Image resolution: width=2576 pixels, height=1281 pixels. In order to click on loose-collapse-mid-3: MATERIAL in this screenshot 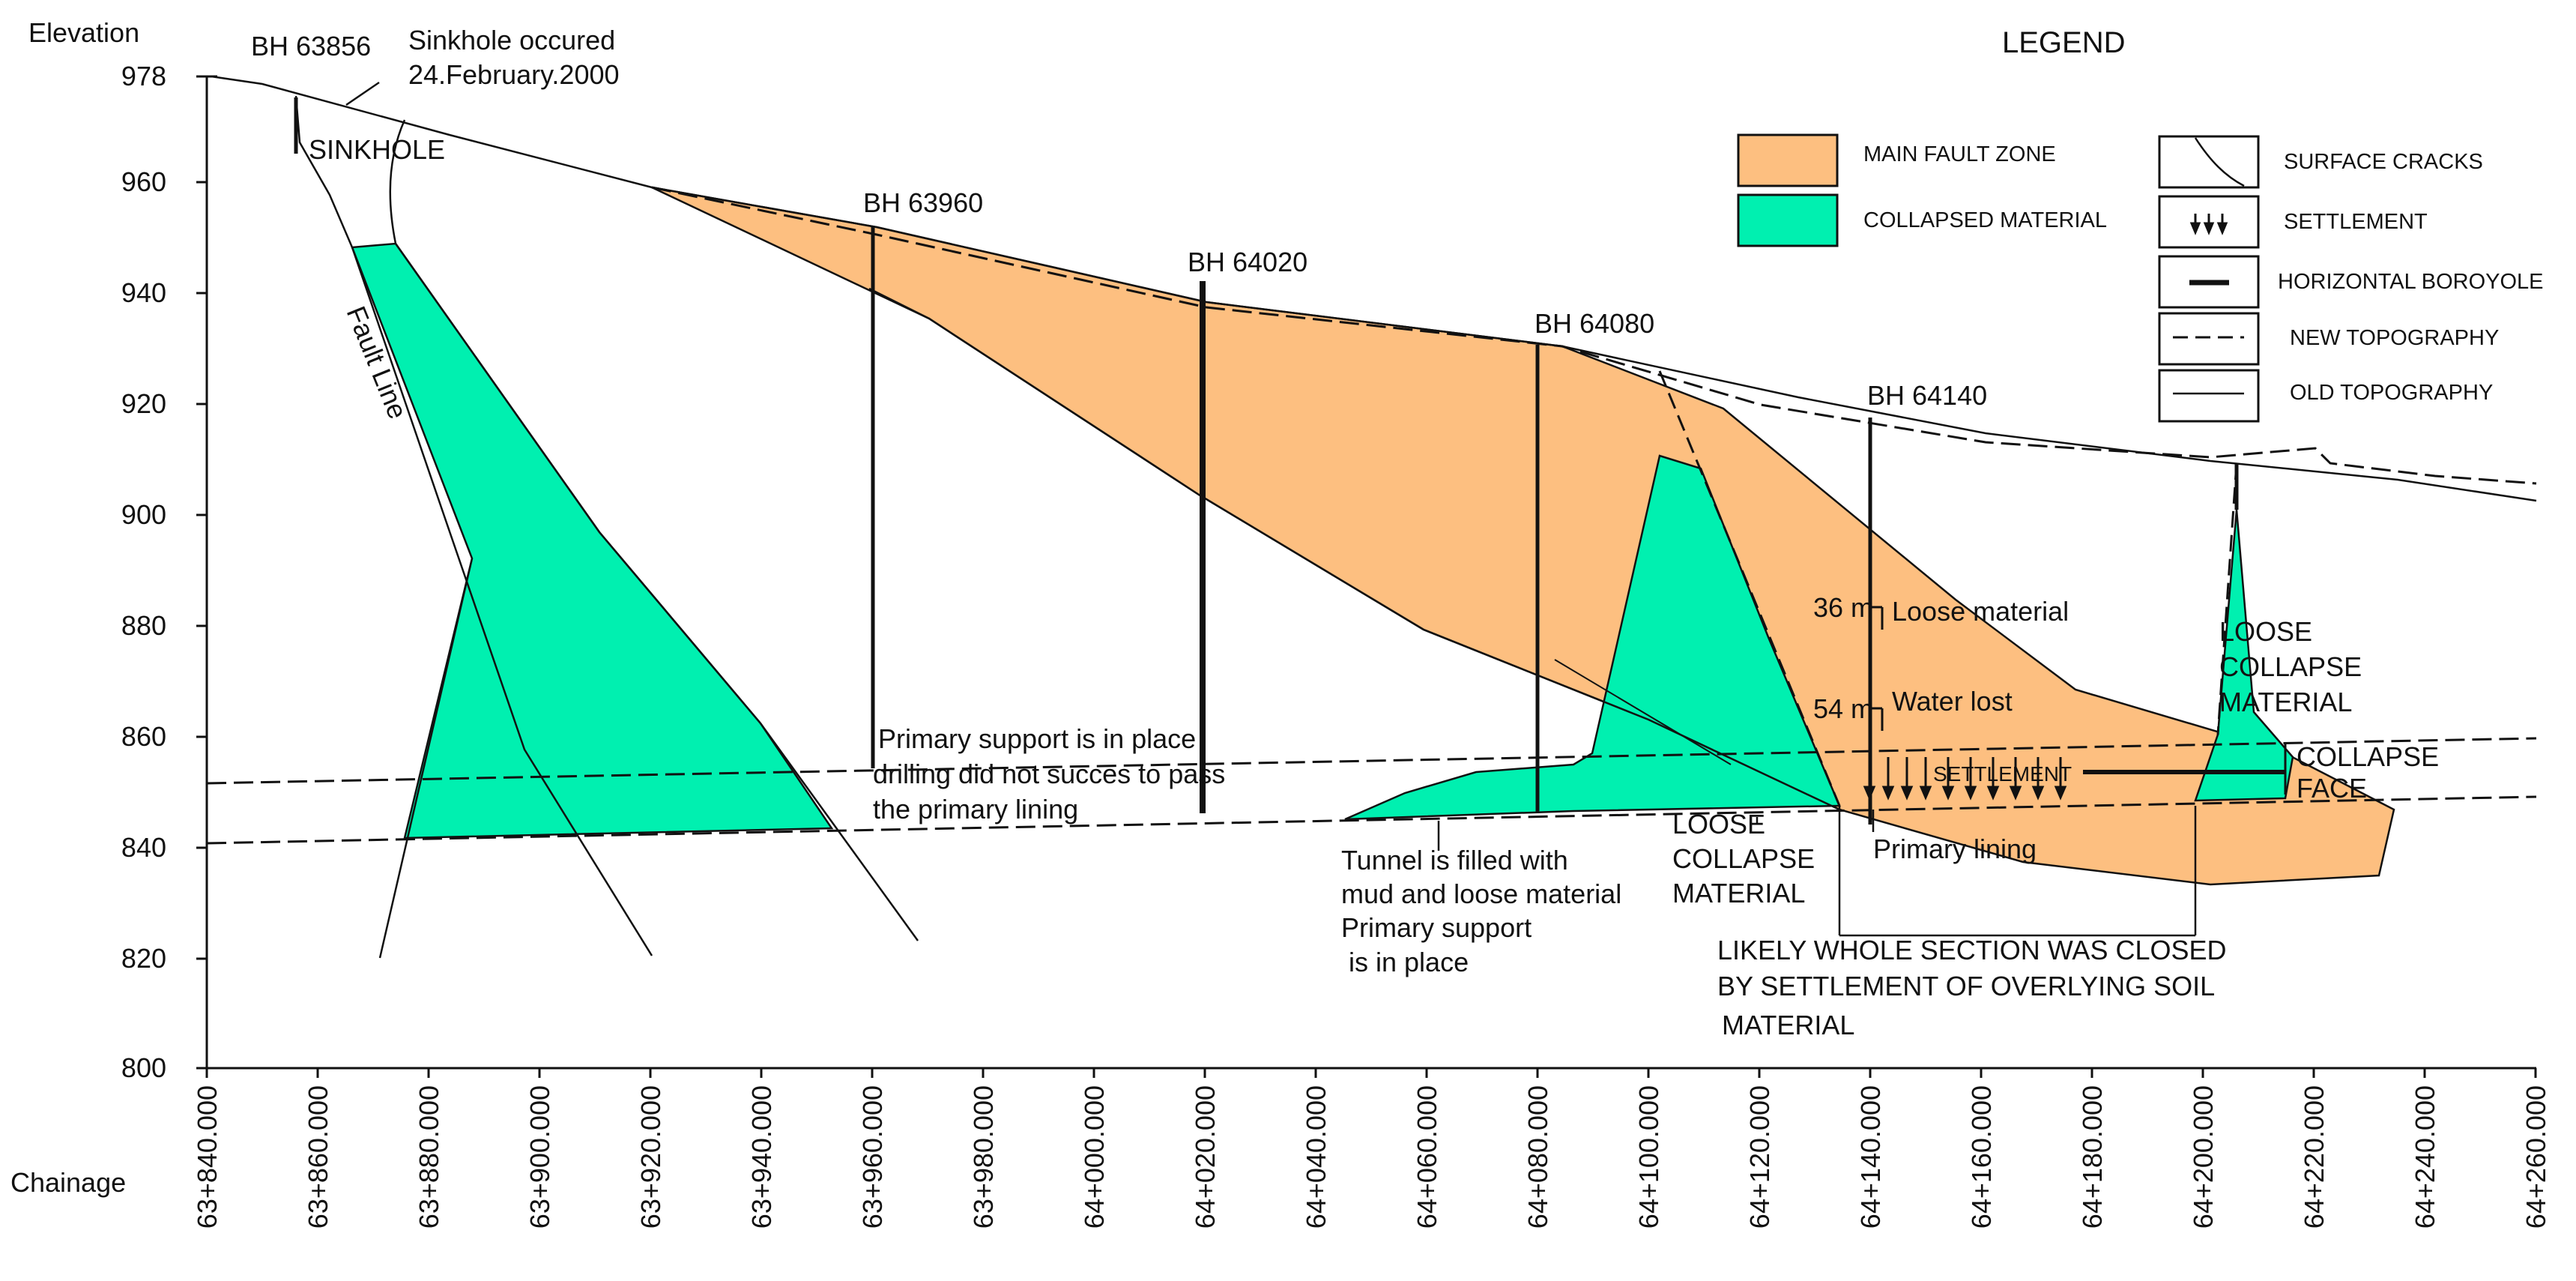, I will do `click(1738, 893)`.